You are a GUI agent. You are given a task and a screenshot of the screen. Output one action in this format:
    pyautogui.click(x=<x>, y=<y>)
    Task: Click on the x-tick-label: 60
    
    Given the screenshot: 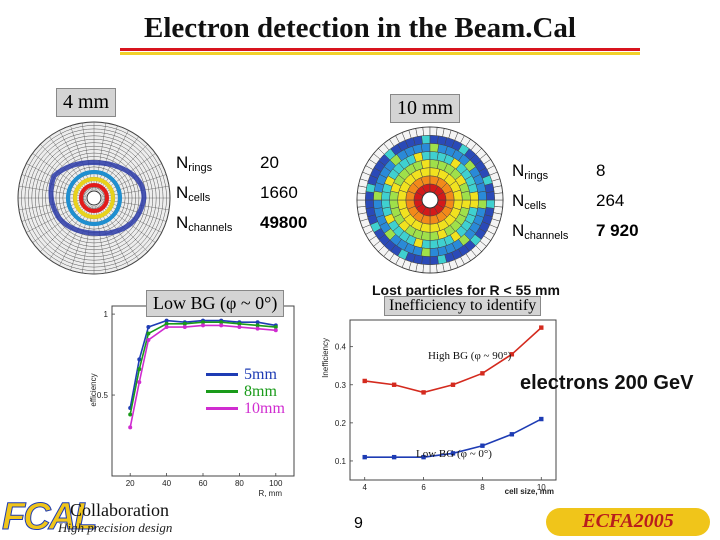 What is the action you would take?
    pyautogui.click(x=203, y=483)
    